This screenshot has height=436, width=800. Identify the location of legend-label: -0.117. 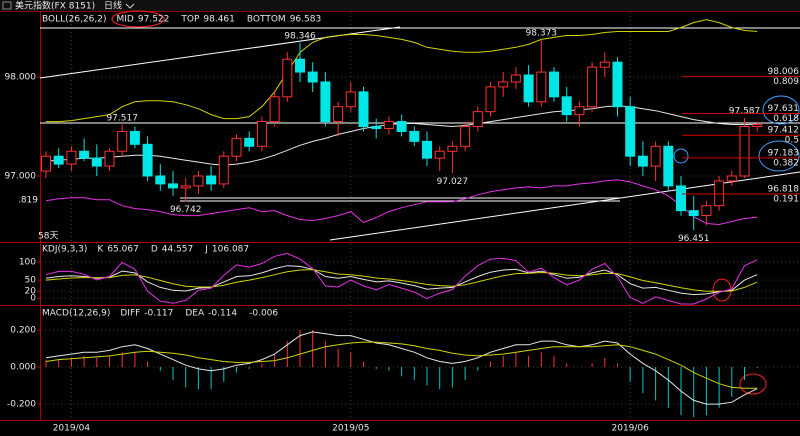
(158, 314).